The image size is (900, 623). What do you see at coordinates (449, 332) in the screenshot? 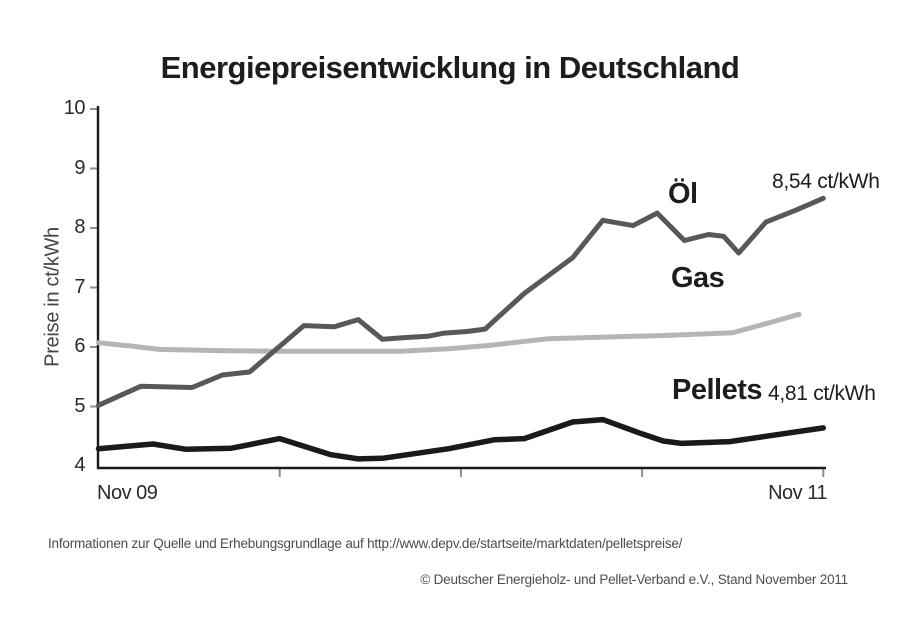
I see `series-line-gas` at bounding box center [449, 332].